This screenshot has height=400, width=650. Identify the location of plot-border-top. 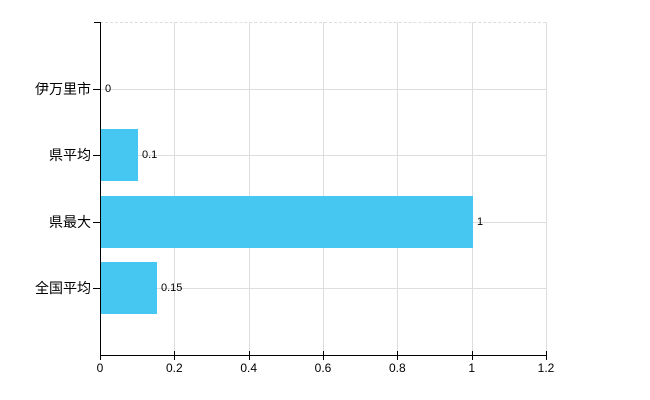
(323, 22).